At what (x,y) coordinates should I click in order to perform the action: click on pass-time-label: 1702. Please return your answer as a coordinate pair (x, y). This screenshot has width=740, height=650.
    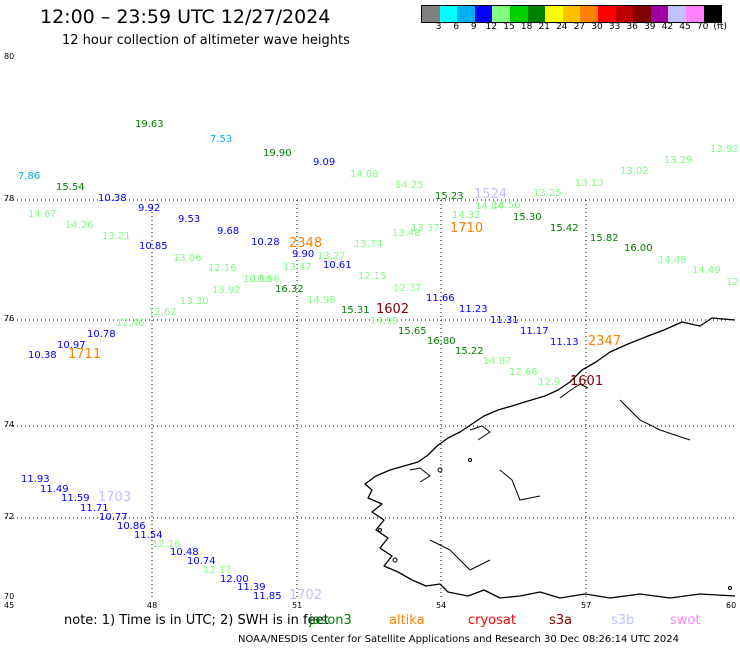
    Looking at the image, I should click on (306, 595).